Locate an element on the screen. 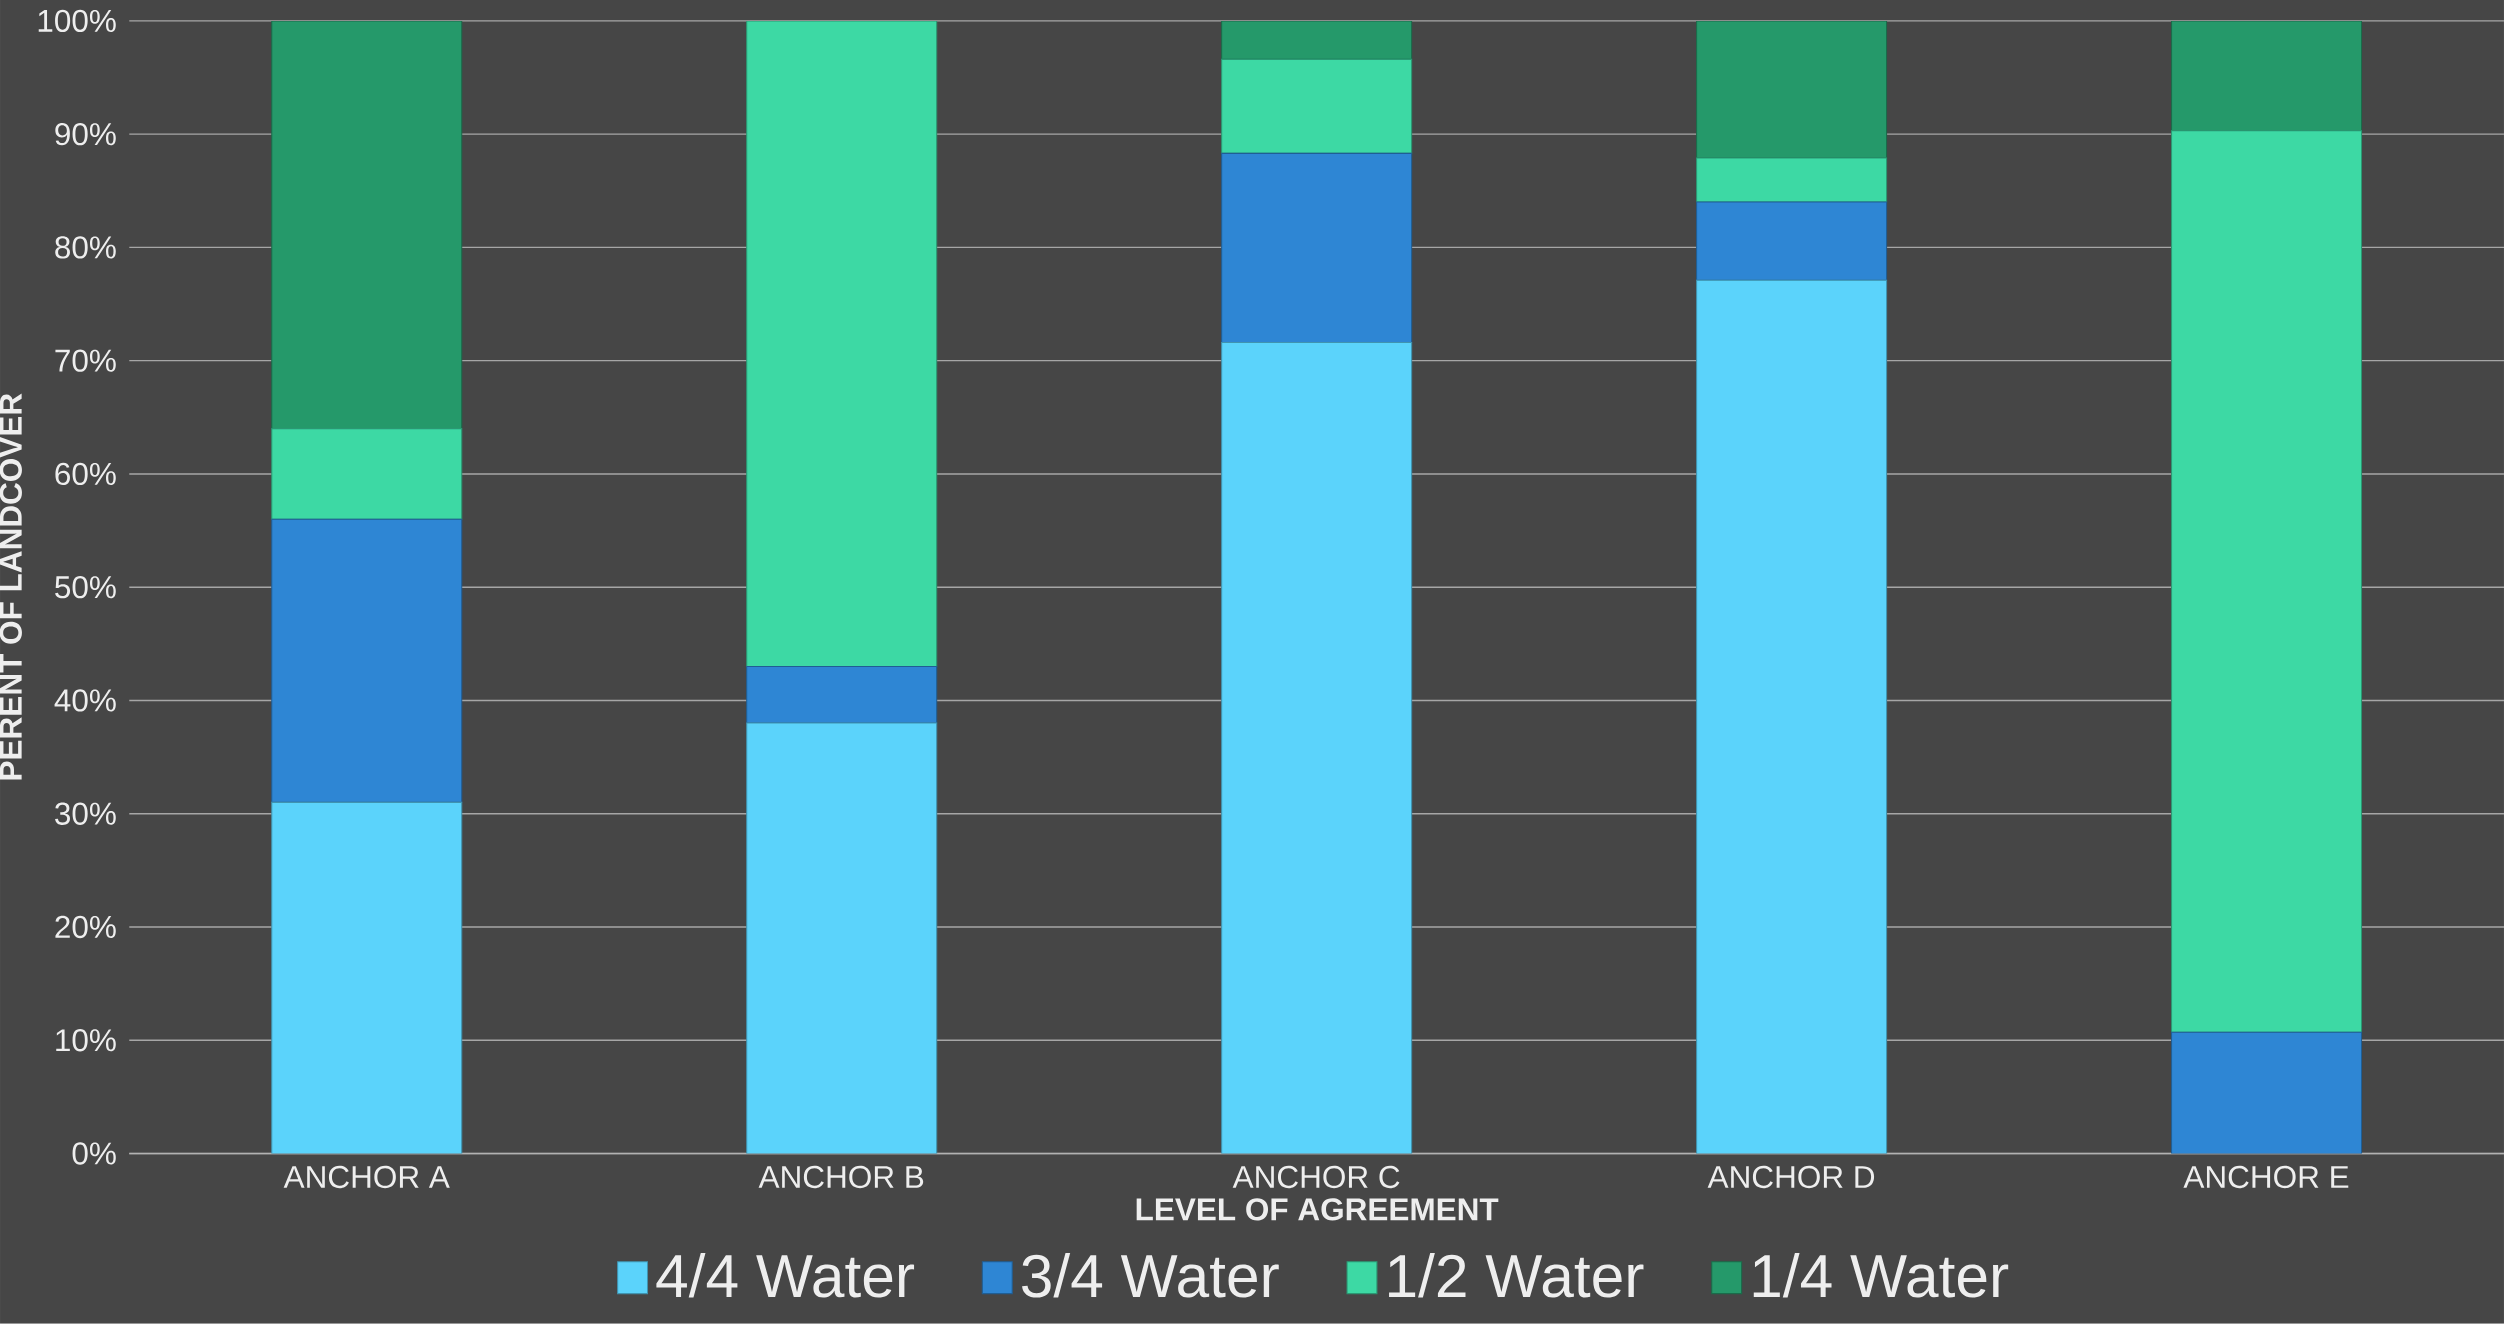 The width and height of the screenshot is (2504, 1324). y-axis-title: PERENT OF LANDCOVER is located at coordinates (11, 586).